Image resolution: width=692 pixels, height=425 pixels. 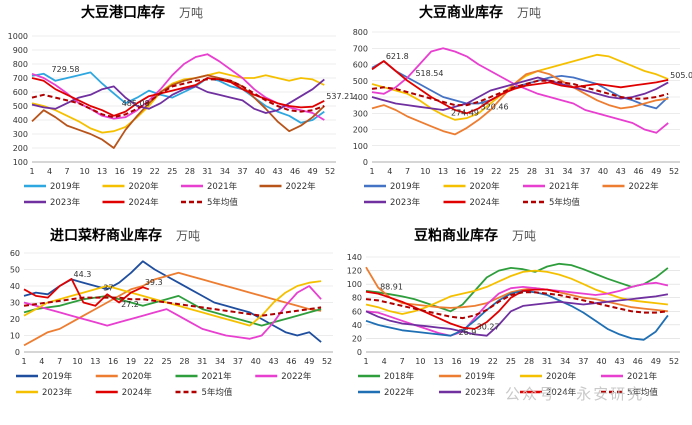 What do you see at coordinates (357, 298) in the screenshot?
I see `y-tick-label: 80` at bounding box center [357, 298].